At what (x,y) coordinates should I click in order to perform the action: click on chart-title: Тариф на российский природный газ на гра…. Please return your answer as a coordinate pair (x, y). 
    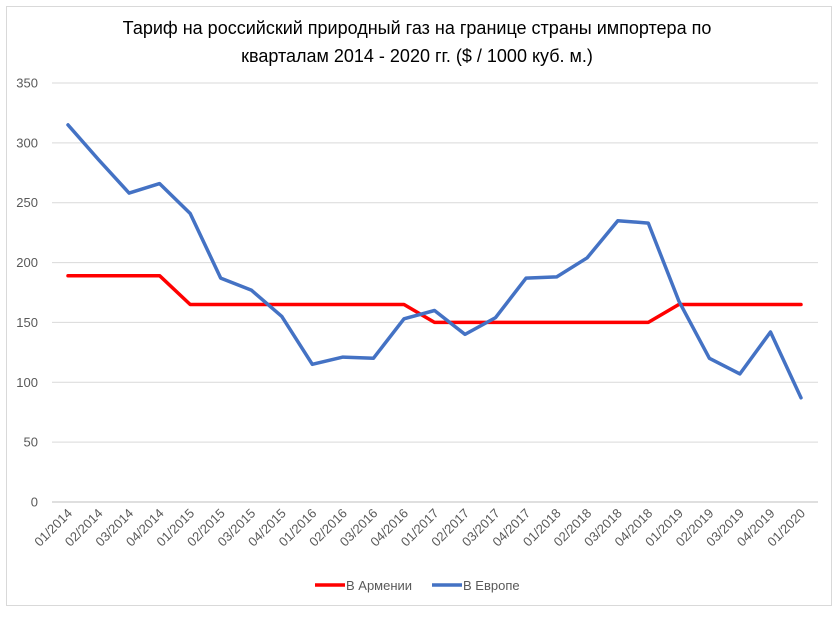
    Looking at the image, I should click on (417, 42).